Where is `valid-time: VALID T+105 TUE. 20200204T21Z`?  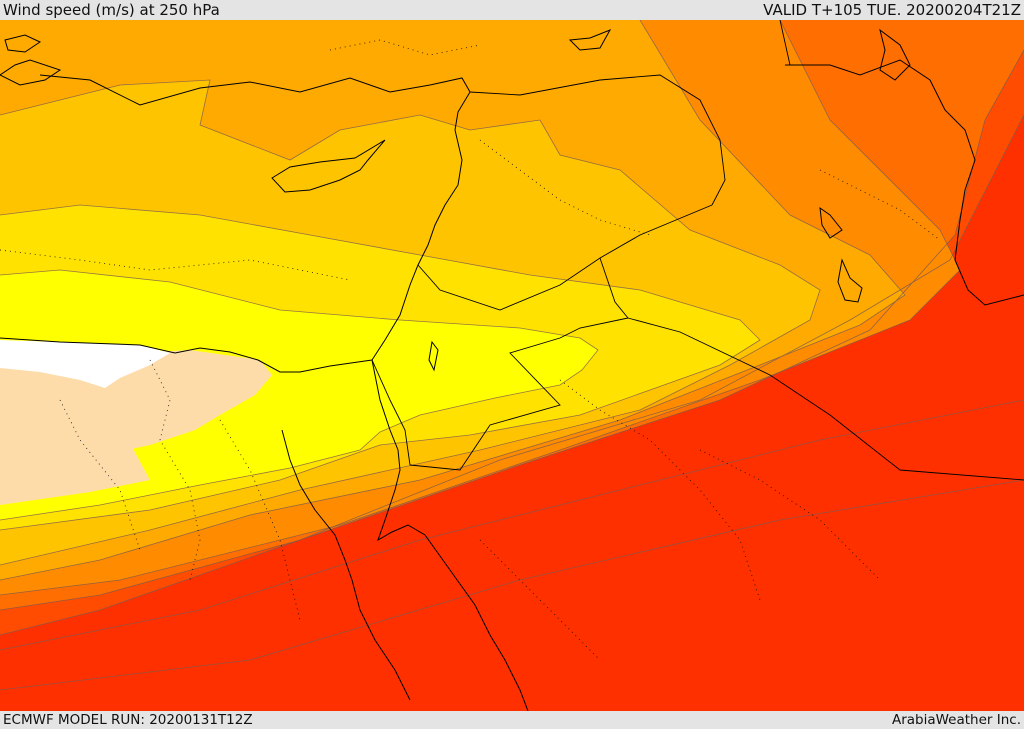
valid-time: VALID T+105 TUE. 20200204T21Z is located at coordinates (892, 10).